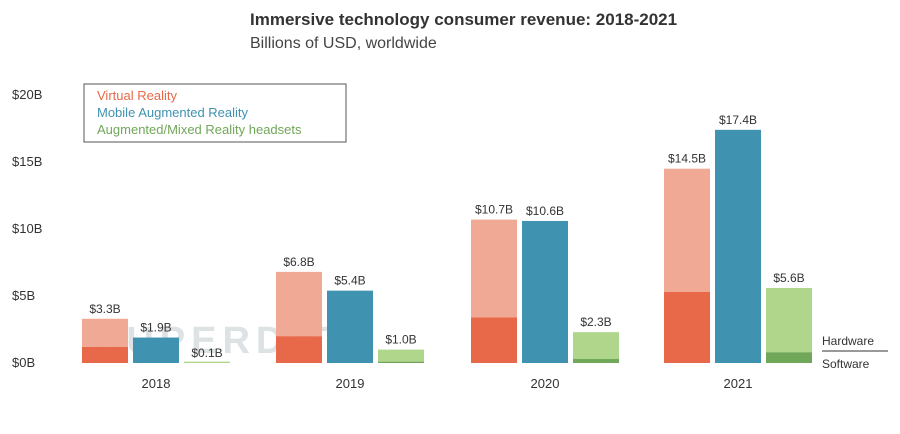  Describe the element at coordinates (846, 364) in the screenshot. I see `software-label: Software` at that location.